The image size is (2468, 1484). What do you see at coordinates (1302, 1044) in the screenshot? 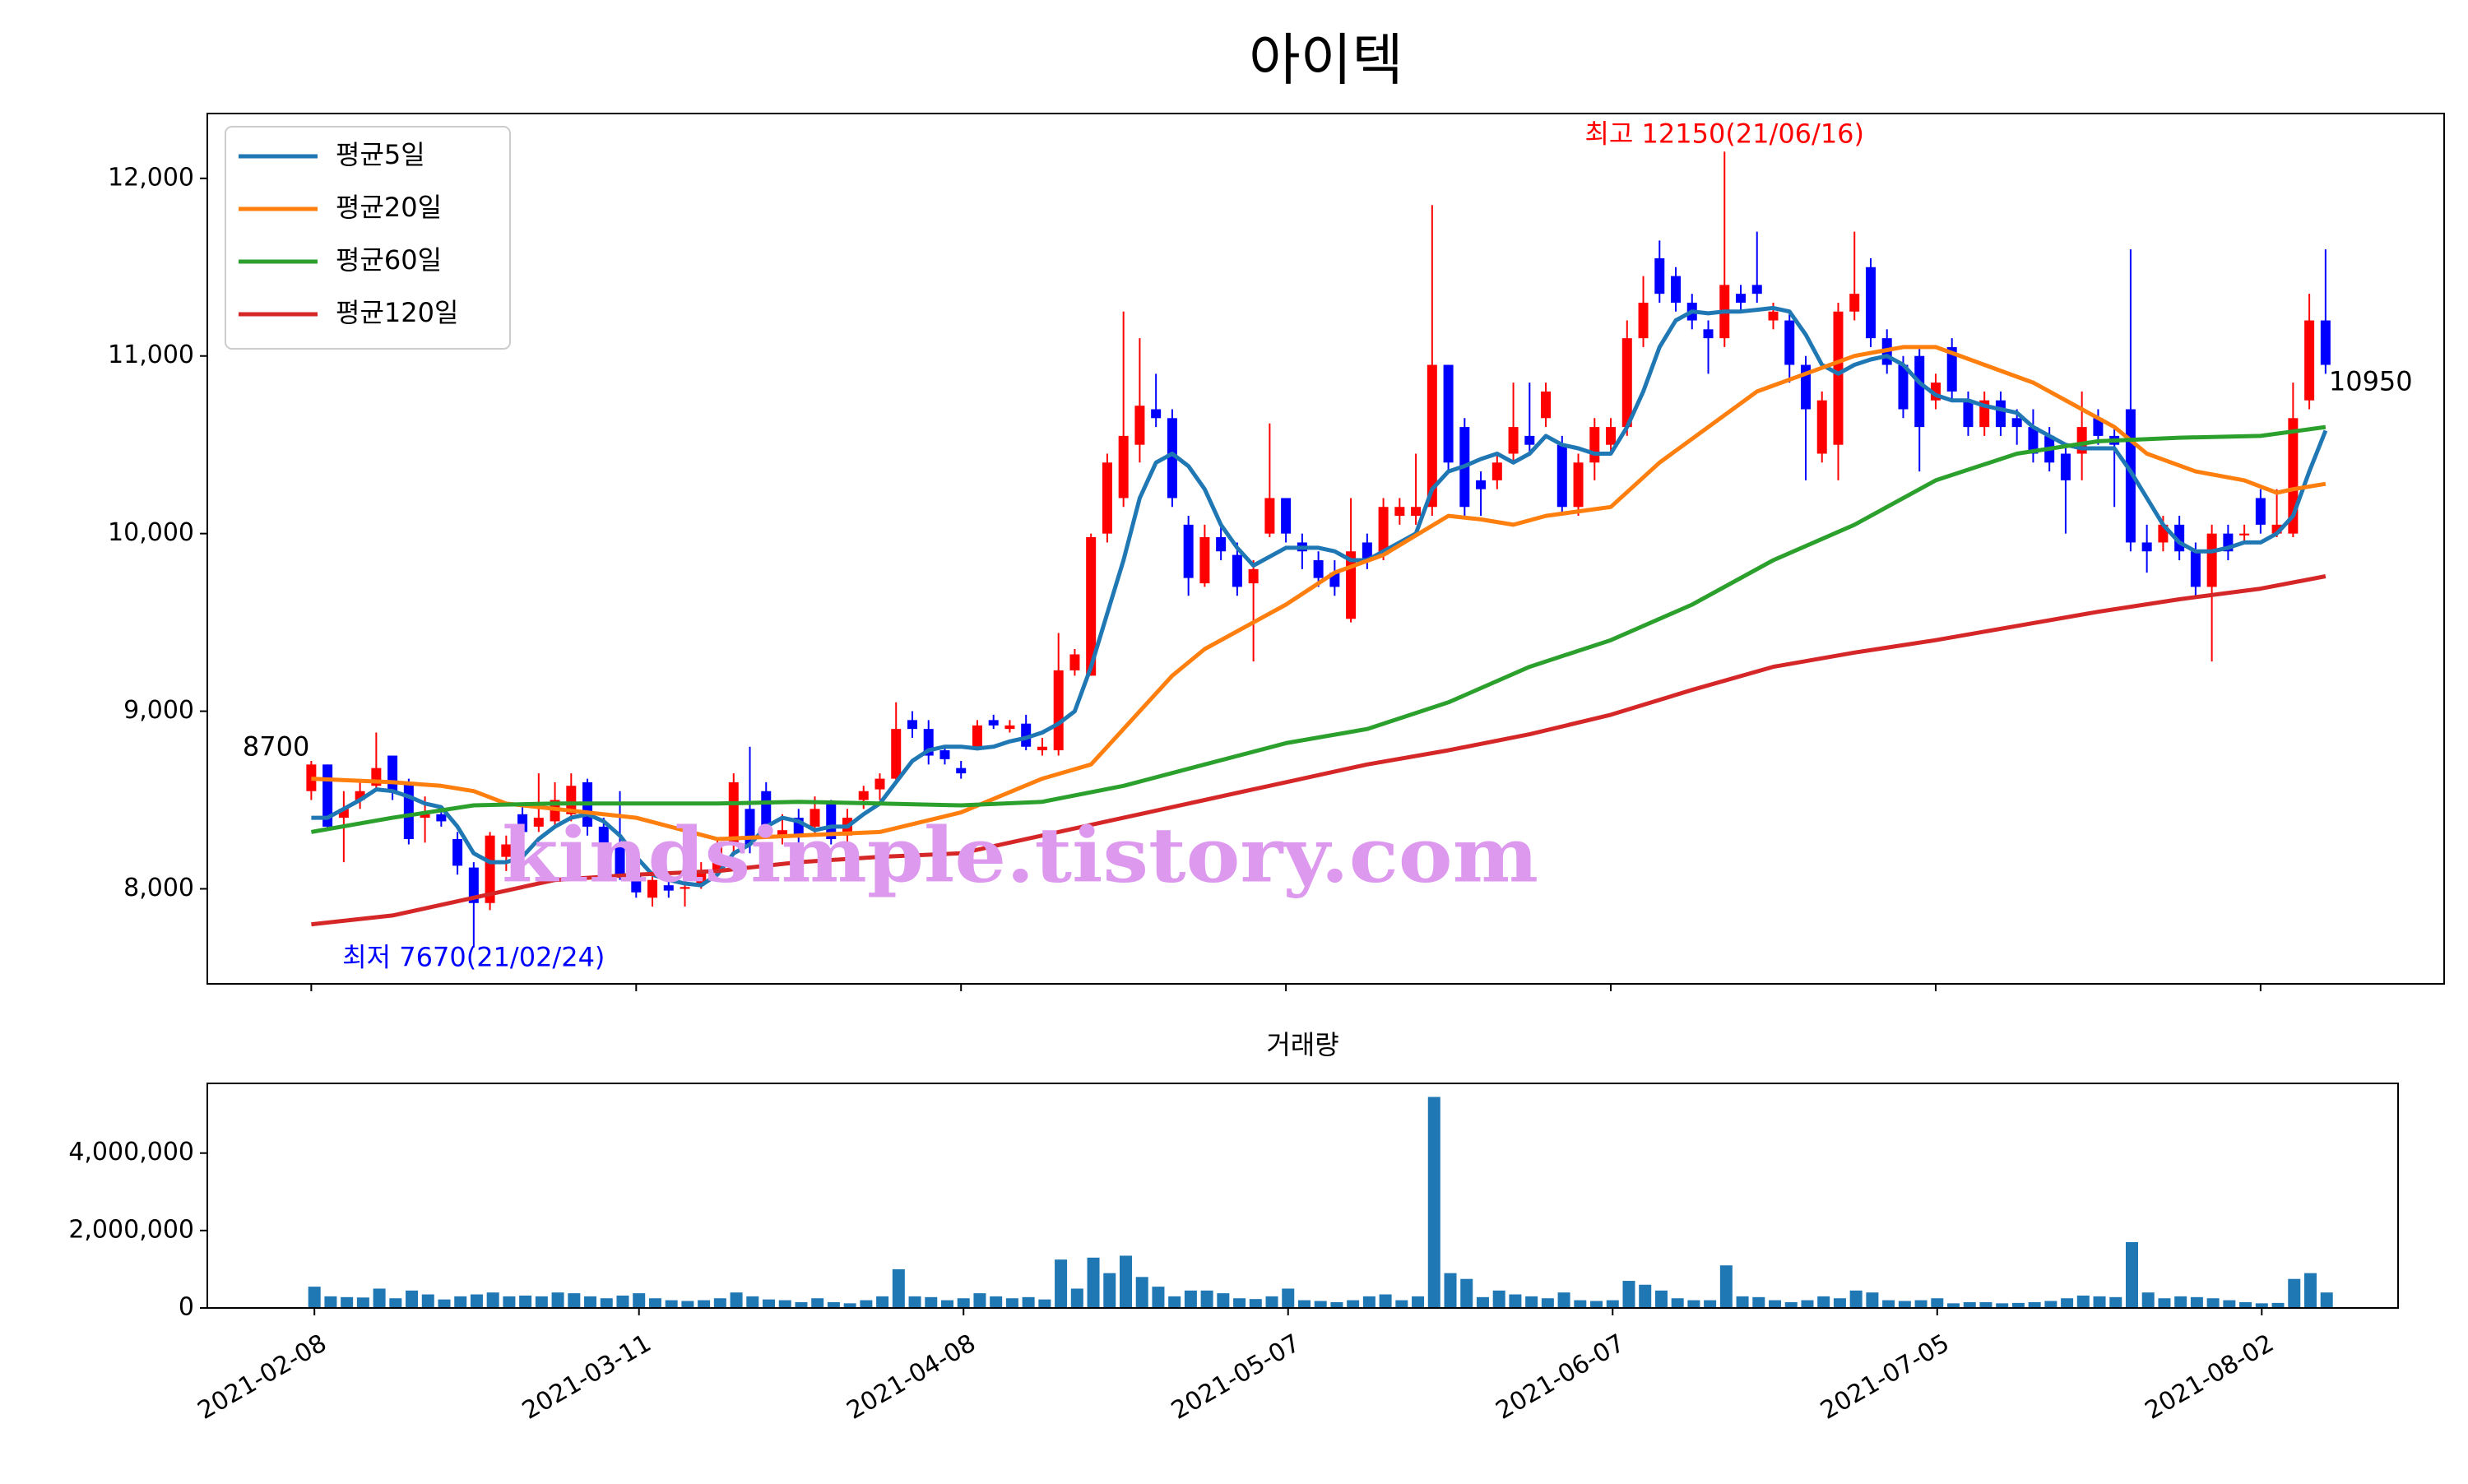
I see `panel-title: 거래량` at bounding box center [1302, 1044].